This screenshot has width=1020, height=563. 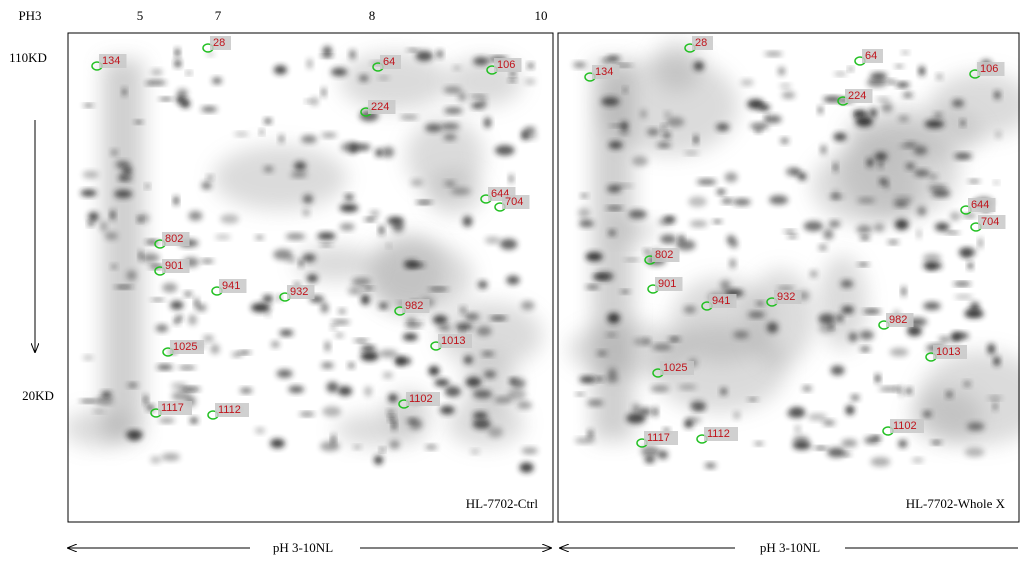 What do you see at coordinates (604, 72) in the screenshot?
I see `spot-label: 134` at bounding box center [604, 72].